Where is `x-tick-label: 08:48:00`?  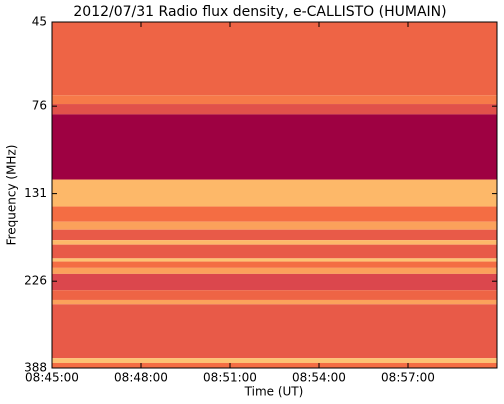 x-tick-label: 08:48:00 is located at coordinates (141, 378).